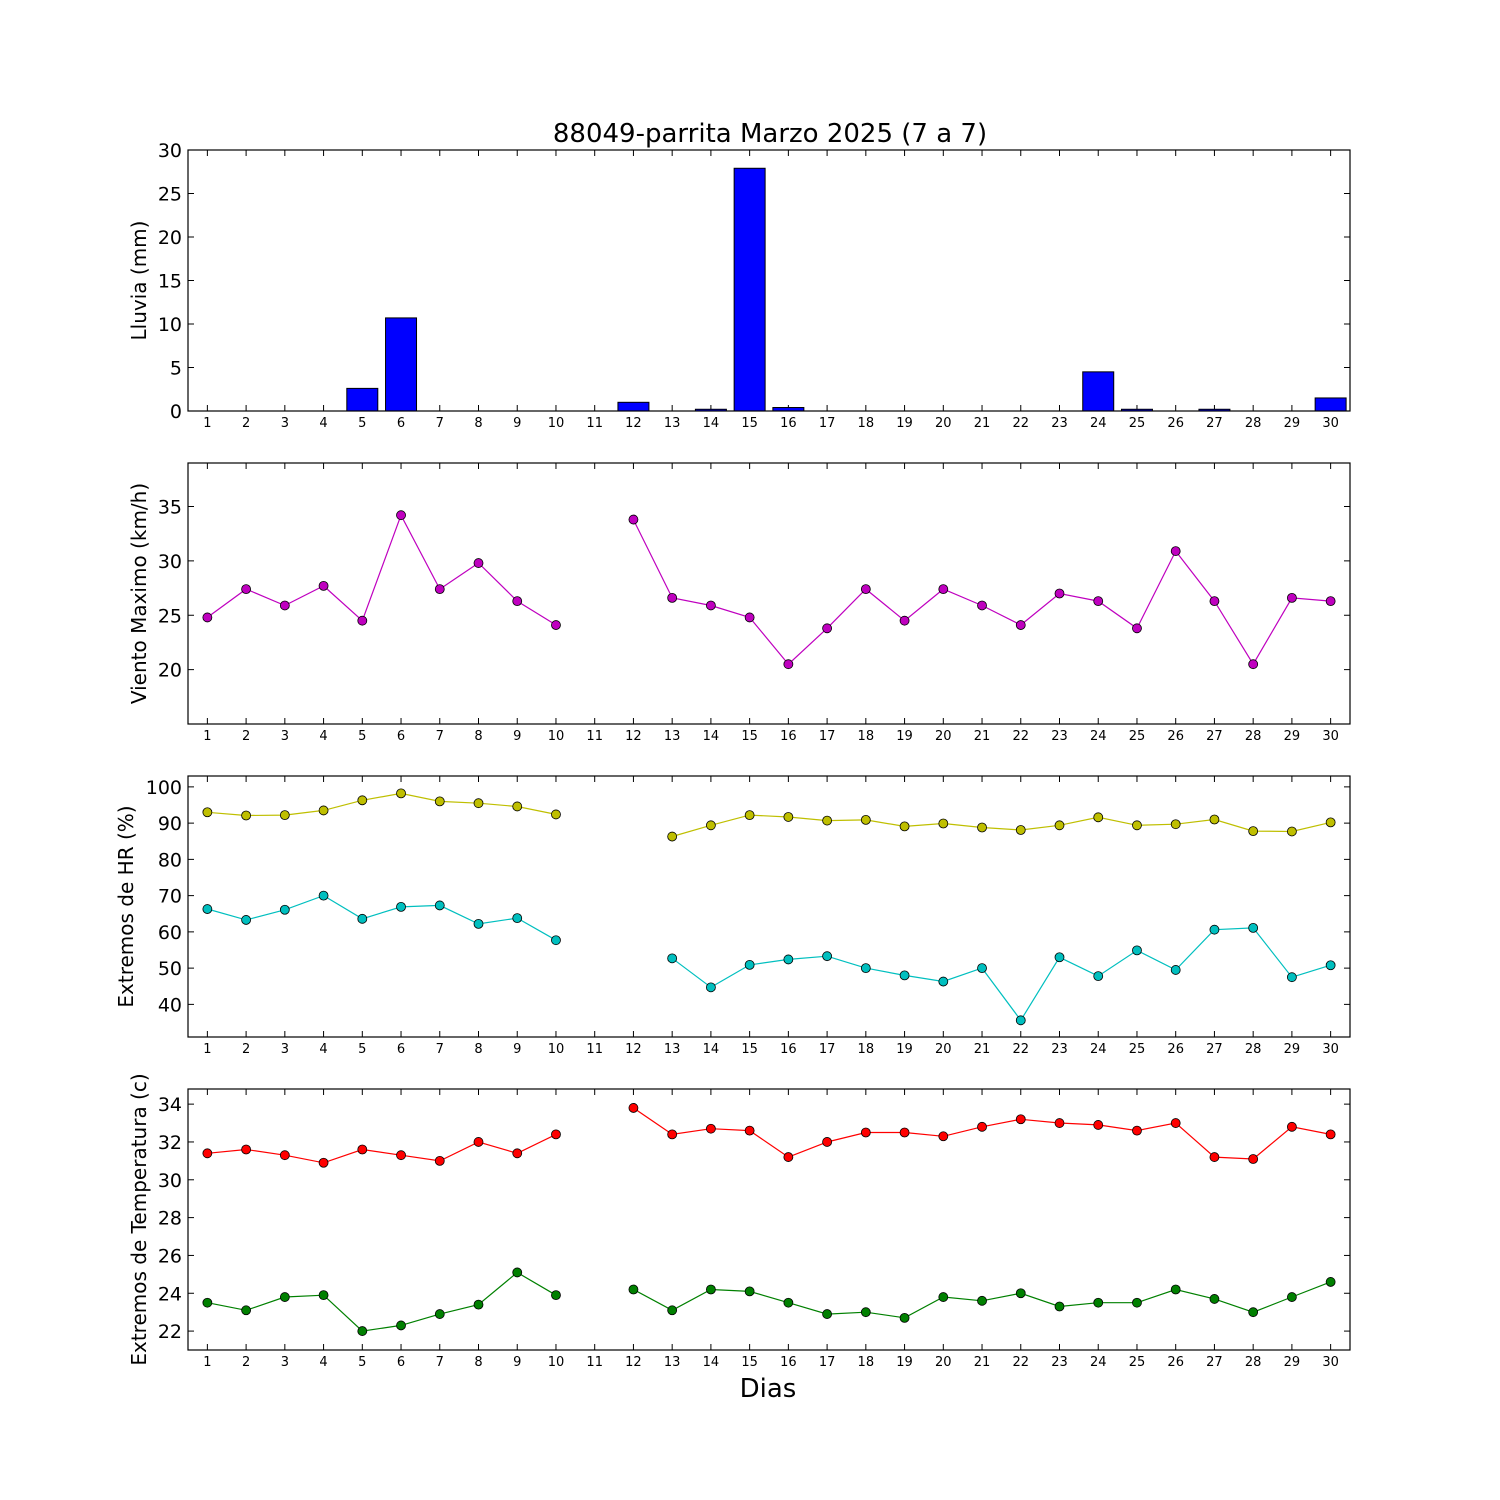 Image resolution: width=1500 pixels, height=1500 pixels. I want to click on x-tick-label: 27, so click(1214, 1049).